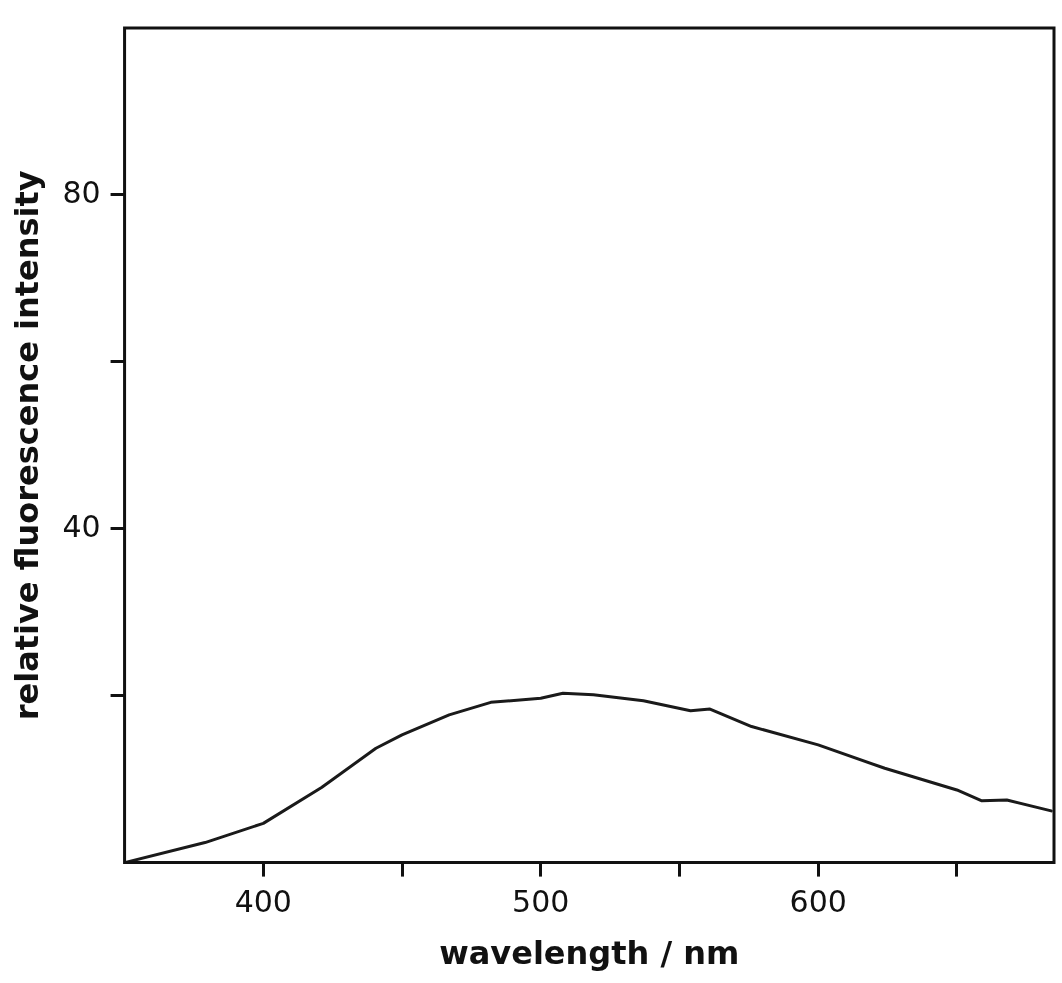 This screenshot has height=983, width=1062. What do you see at coordinates (26, 445) in the screenshot?
I see `y-axis-title: relative fluorescence intensity` at bounding box center [26, 445].